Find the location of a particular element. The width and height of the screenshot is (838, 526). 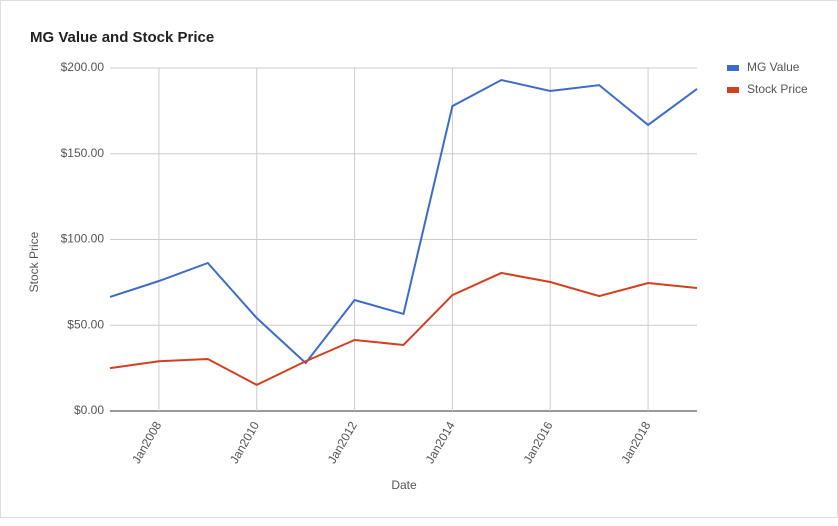

x-axis-label: Date is located at coordinates (404, 485).